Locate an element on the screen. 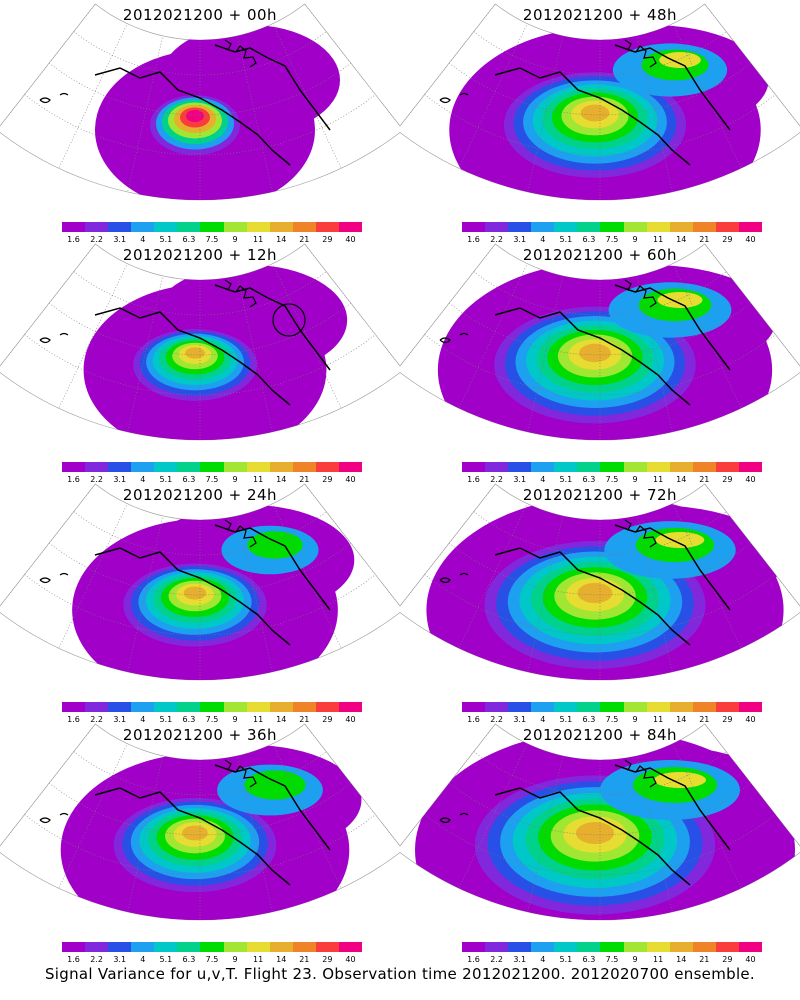 Image resolution: width=800 pixels, height=1000 pixels. colorbar-label: 4 is located at coordinates (543, 959).